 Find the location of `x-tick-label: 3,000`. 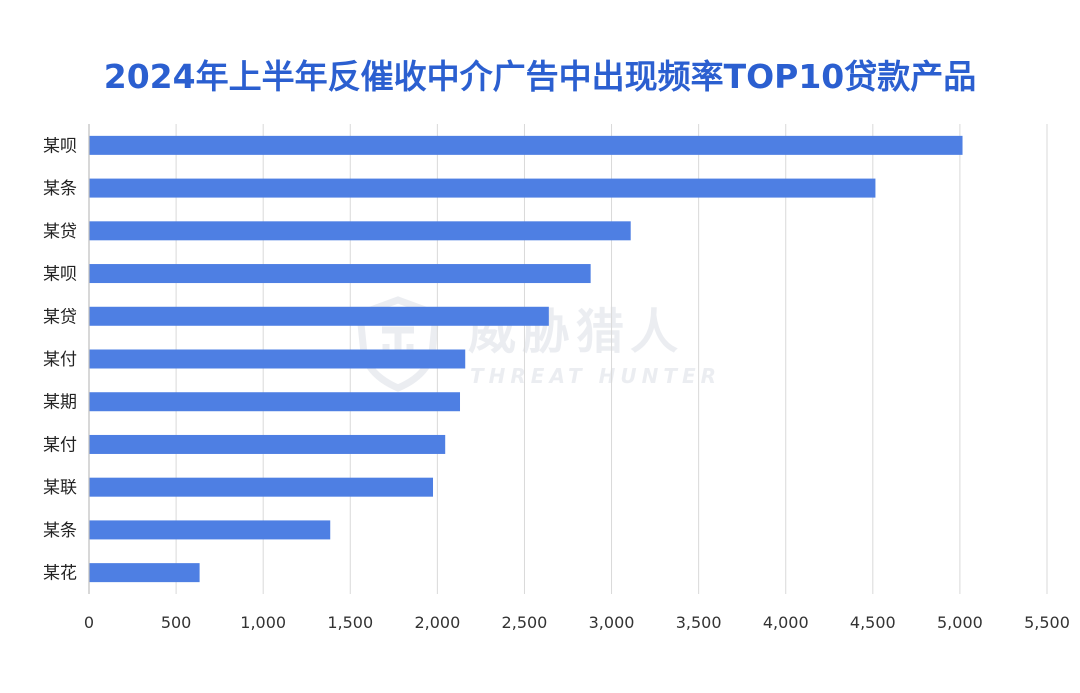

x-tick-label: 3,000 is located at coordinates (612, 622).